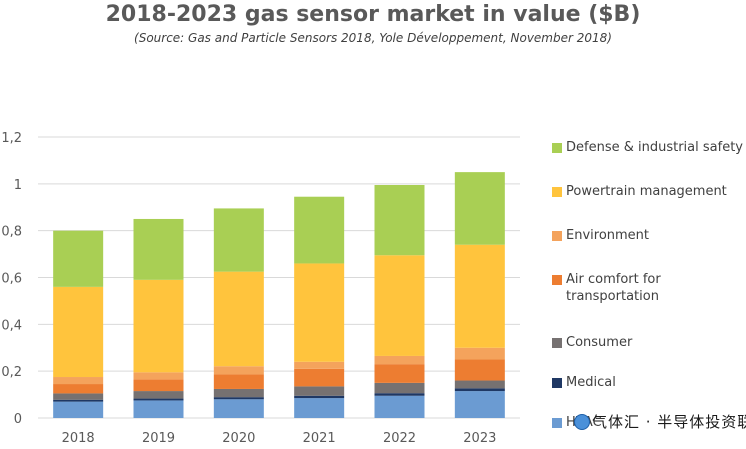  I want to click on y-tick-label: 0,6, so click(11, 279).